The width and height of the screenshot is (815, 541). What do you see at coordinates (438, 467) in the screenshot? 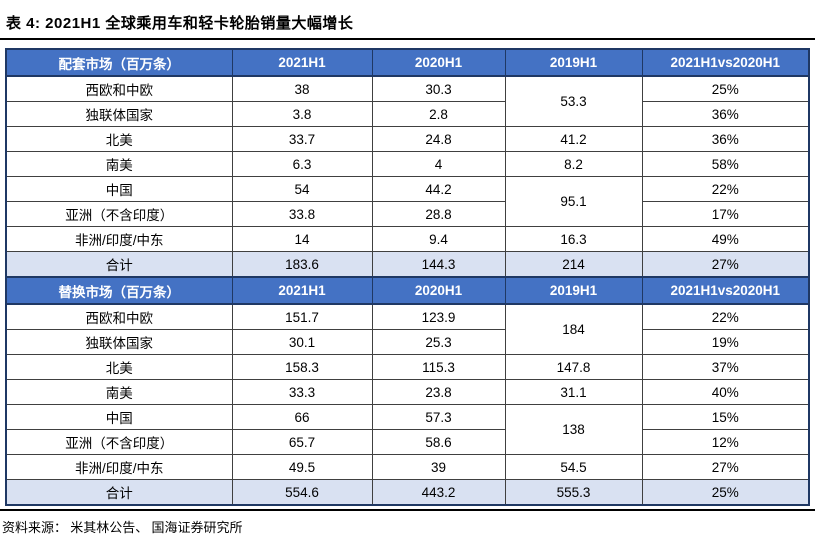
I see `value-cell: 39` at bounding box center [438, 467].